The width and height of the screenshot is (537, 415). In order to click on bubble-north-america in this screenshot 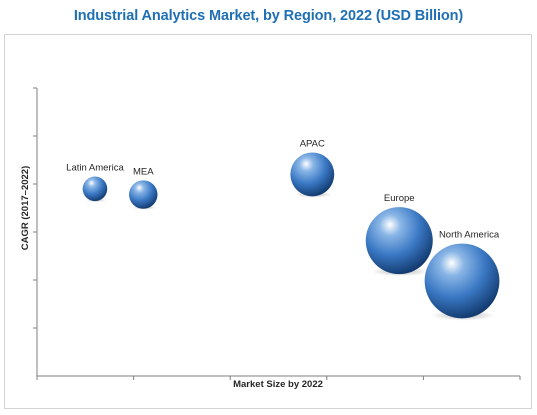, I will do `click(462, 281)`.